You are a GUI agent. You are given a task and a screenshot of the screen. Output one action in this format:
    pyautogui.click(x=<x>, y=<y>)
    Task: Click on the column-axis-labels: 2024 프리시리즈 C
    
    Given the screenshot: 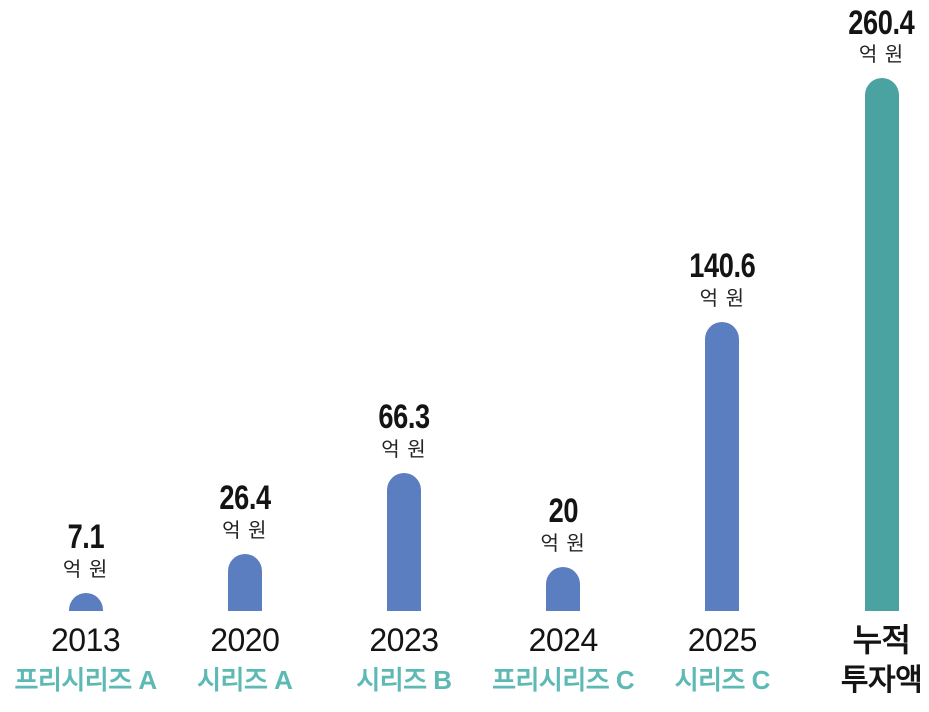 What is the action you would take?
    pyautogui.click(x=563, y=661)
    